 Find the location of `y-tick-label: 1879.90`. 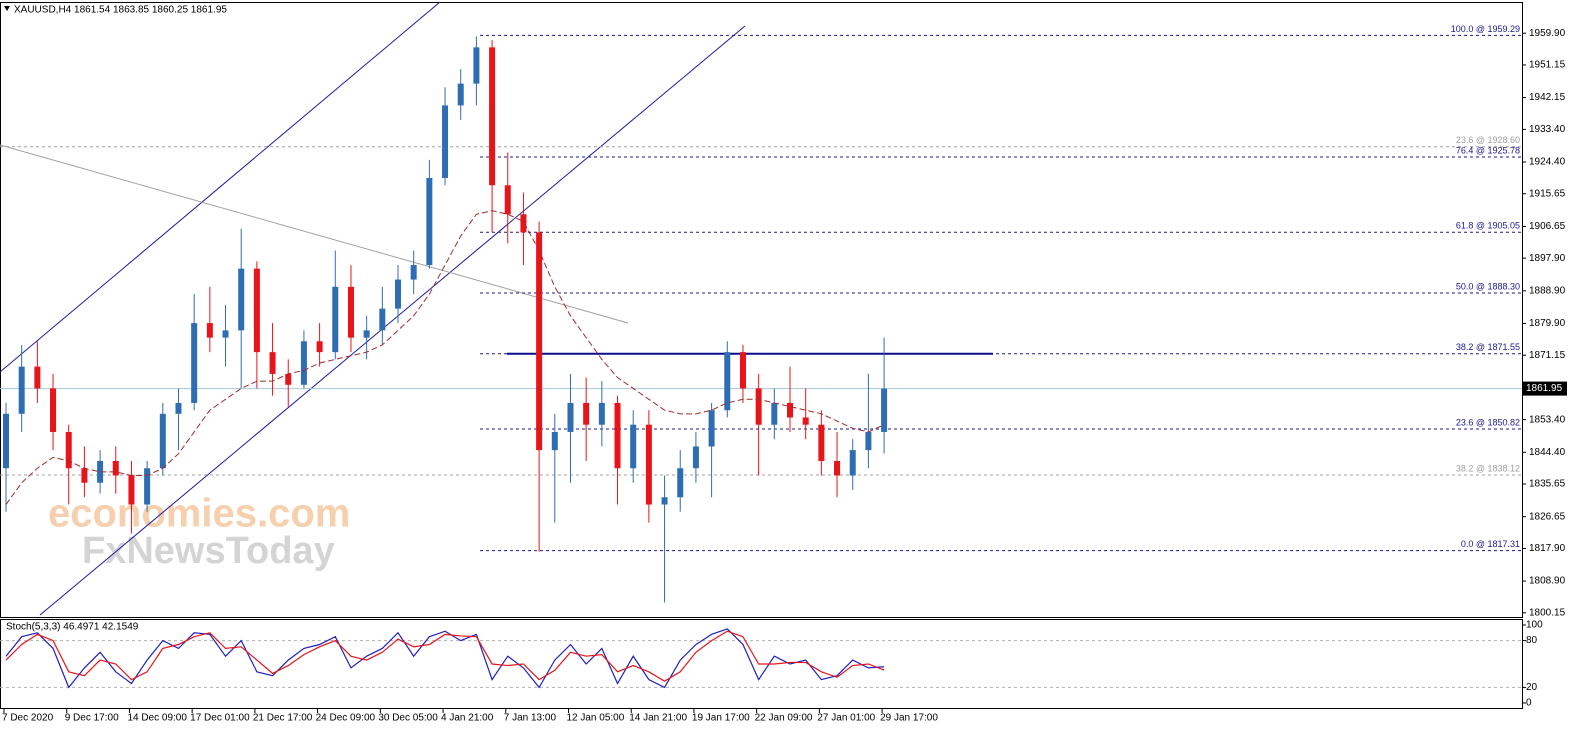

y-tick-label: 1879.90 is located at coordinates (1547, 323).